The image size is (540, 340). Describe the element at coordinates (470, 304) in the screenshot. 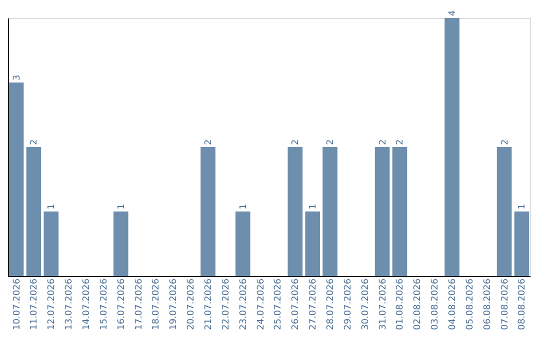

I see `x-tick-label: 05.08.2026` at that location.